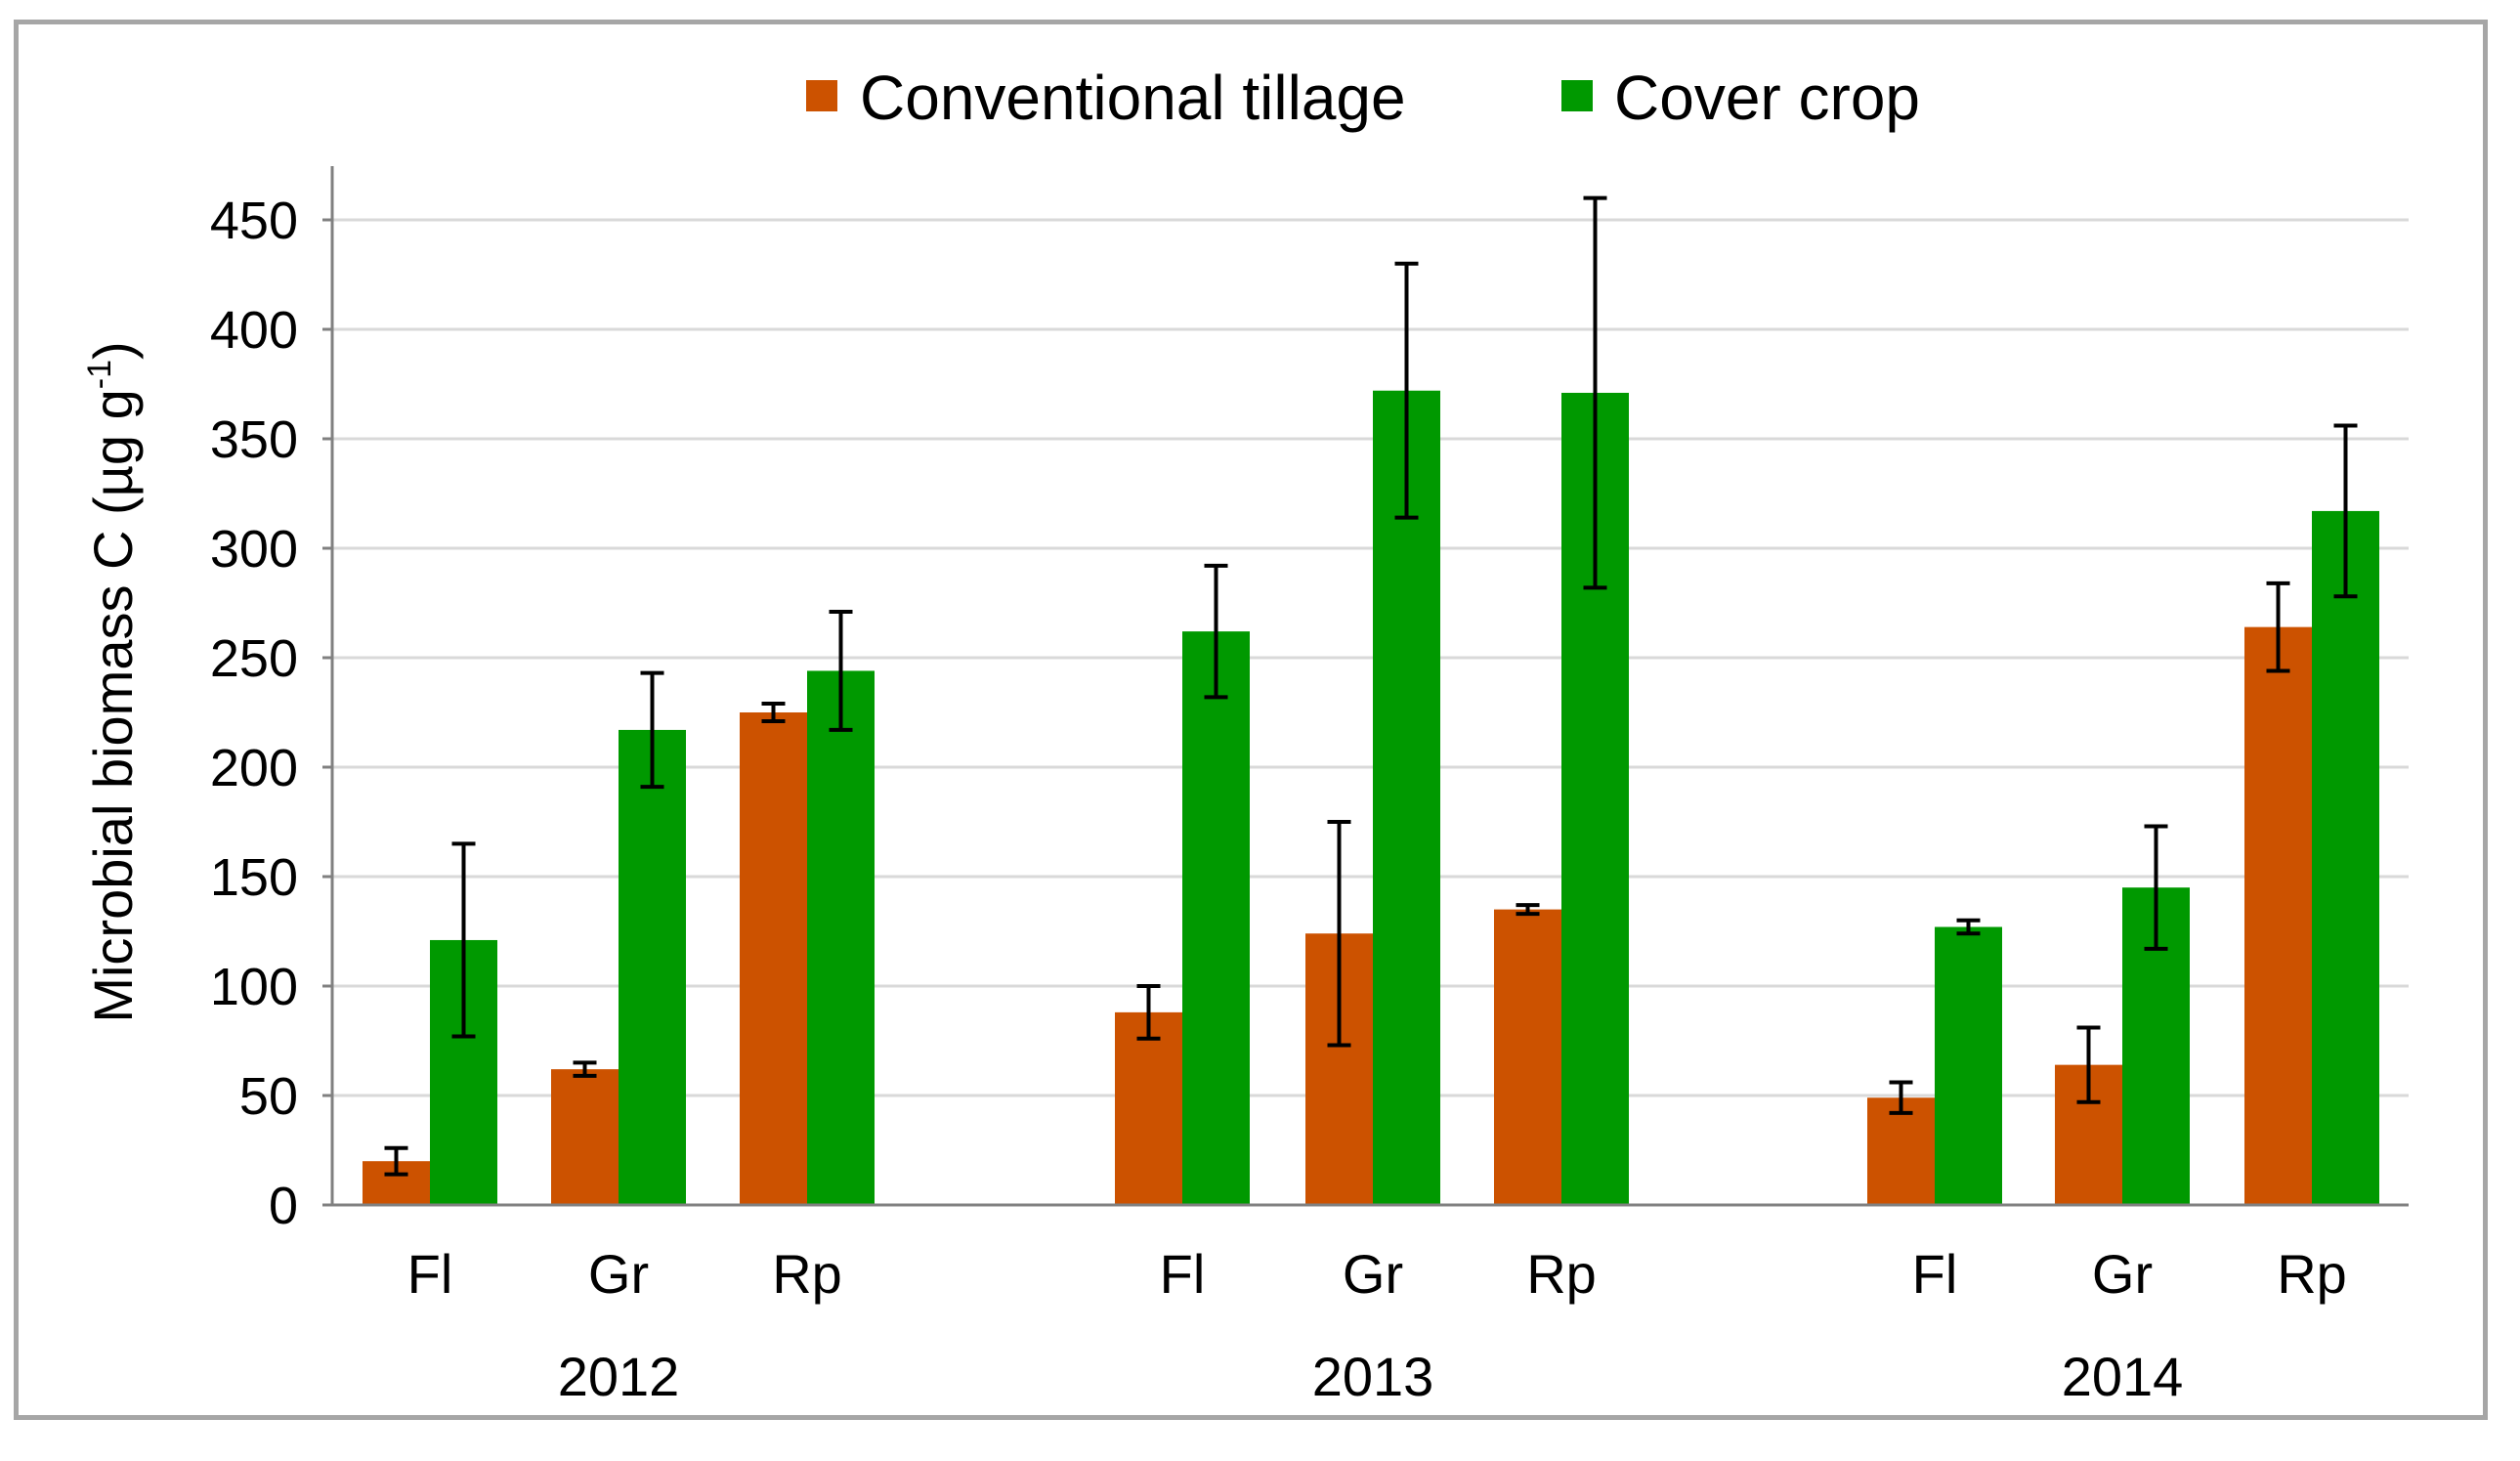 The width and height of the screenshot is (2520, 1461). Describe the element at coordinates (1901, 1151) in the screenshot. I see `bar-conventional-tillage-2014-fl` at that location.